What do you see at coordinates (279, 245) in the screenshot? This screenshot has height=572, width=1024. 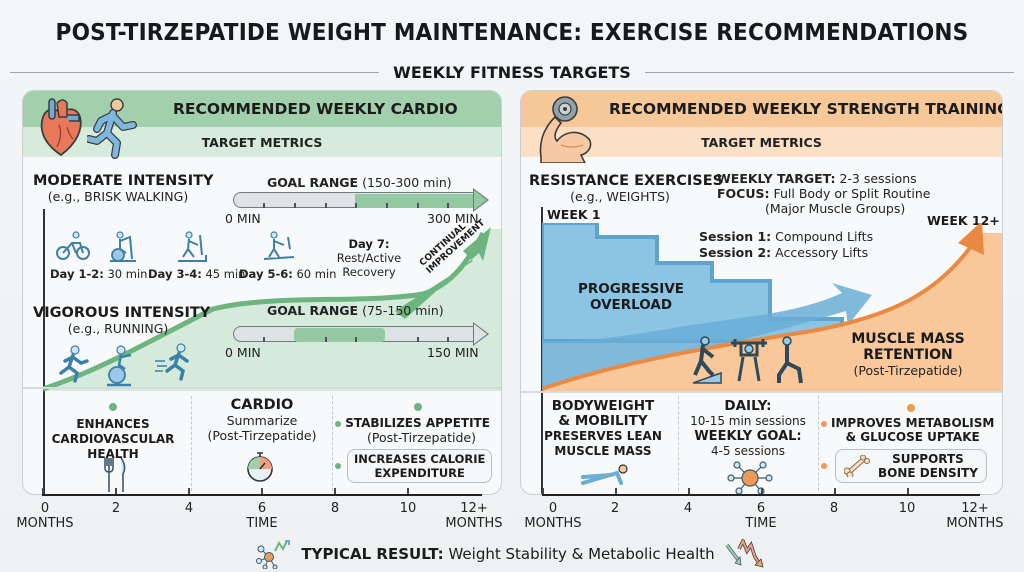 I see `treadmill-icon` at bounding box center [279, 245].